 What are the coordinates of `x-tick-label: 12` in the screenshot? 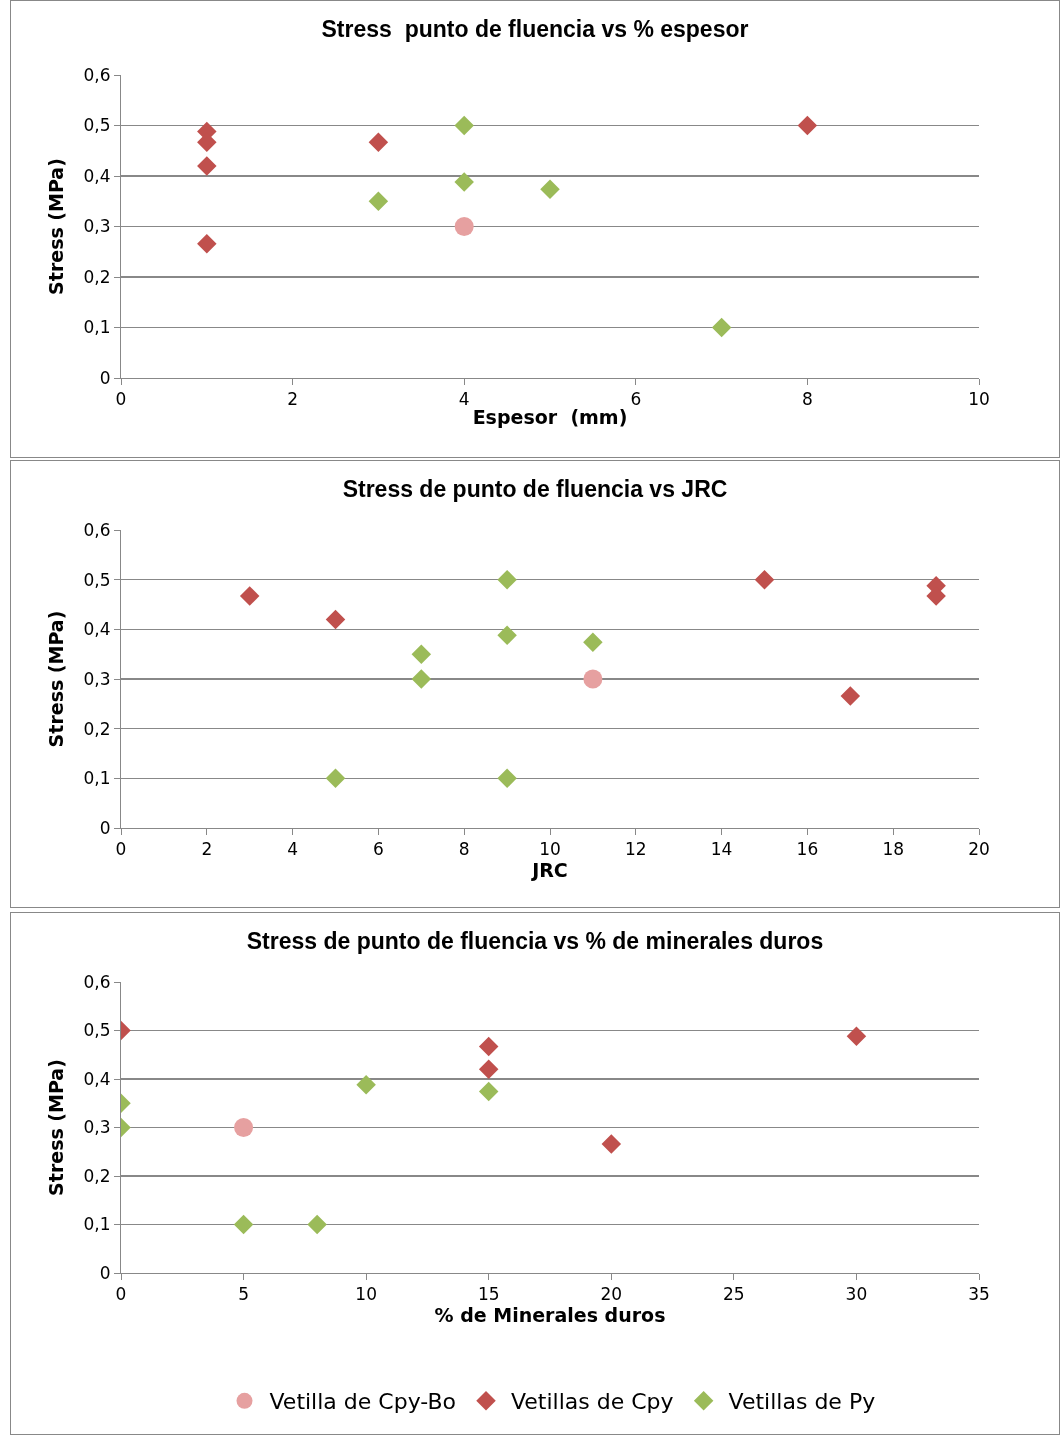 It's located at (635, 849).